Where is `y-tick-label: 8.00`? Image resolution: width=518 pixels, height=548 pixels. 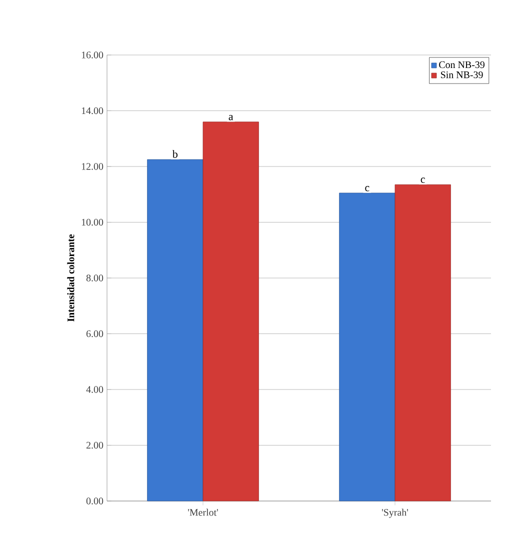 y-tick-label: 8.00 is located at coordinates (95, 278).